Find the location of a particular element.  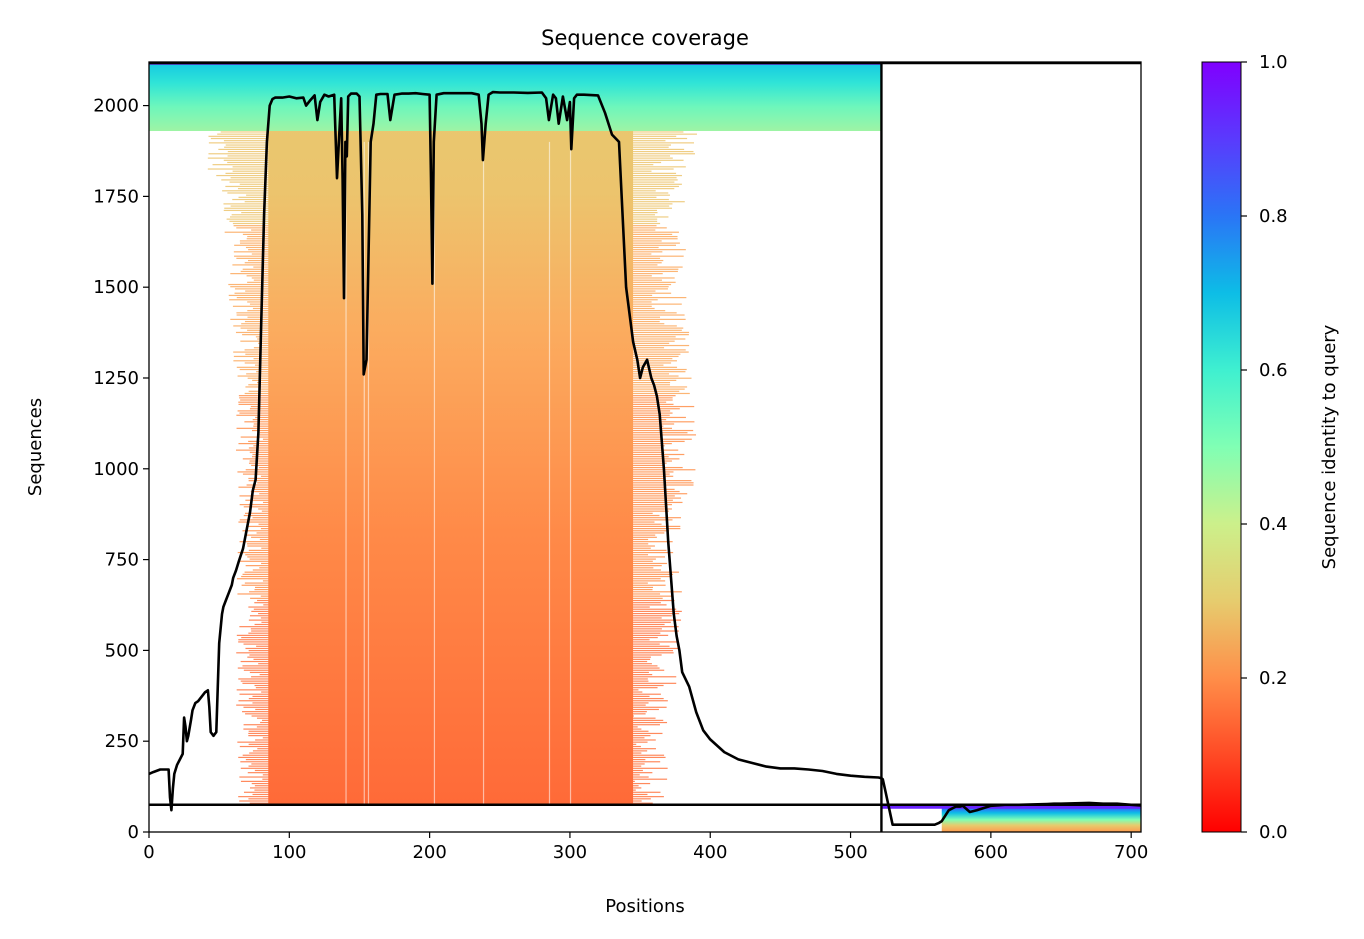

title-group: Sequence coverage is located at coordinates (645, 38).